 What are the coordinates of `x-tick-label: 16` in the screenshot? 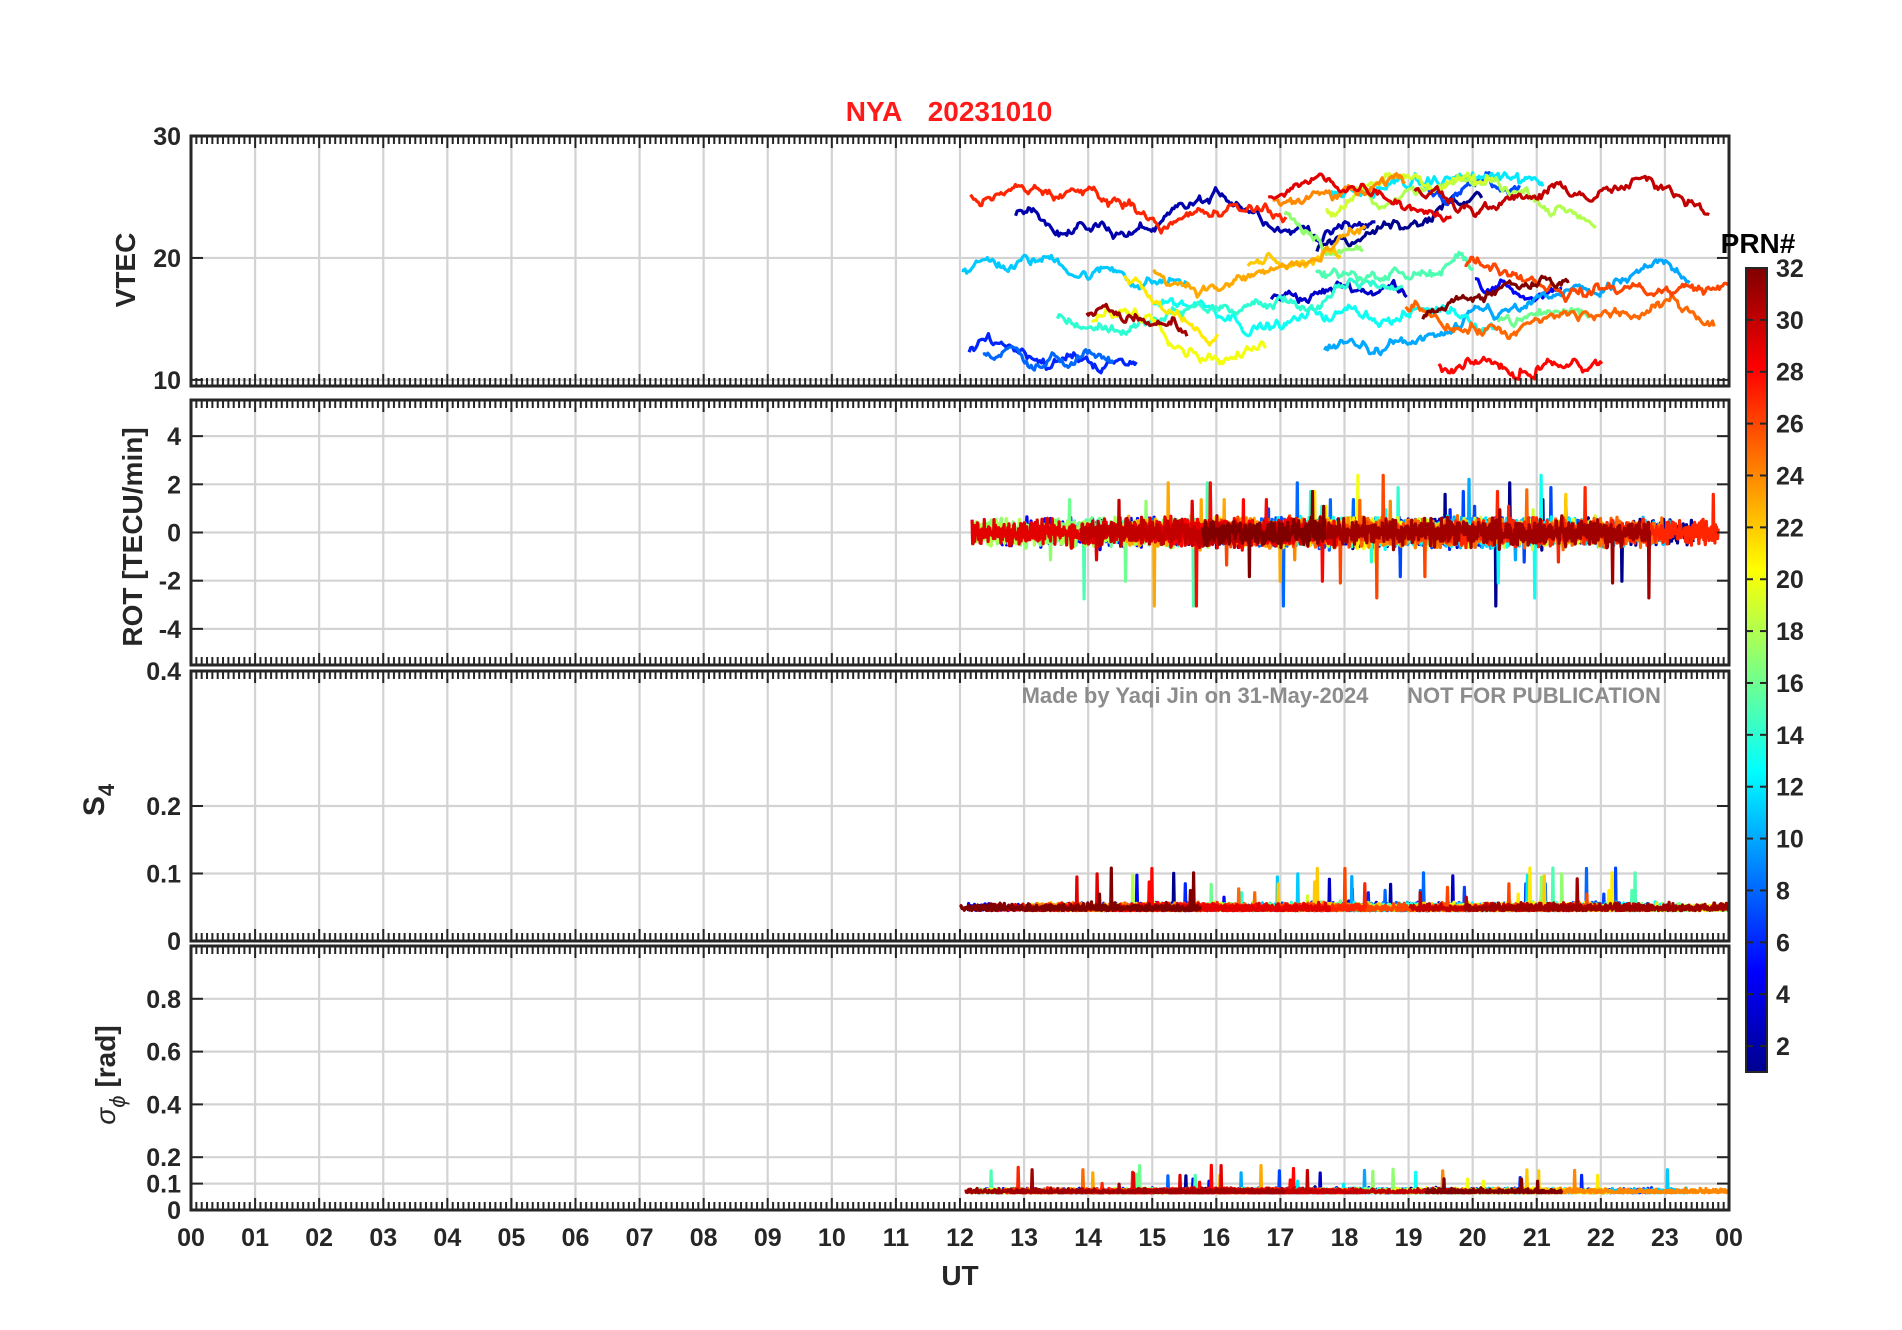 It's located at (1216, 1238).